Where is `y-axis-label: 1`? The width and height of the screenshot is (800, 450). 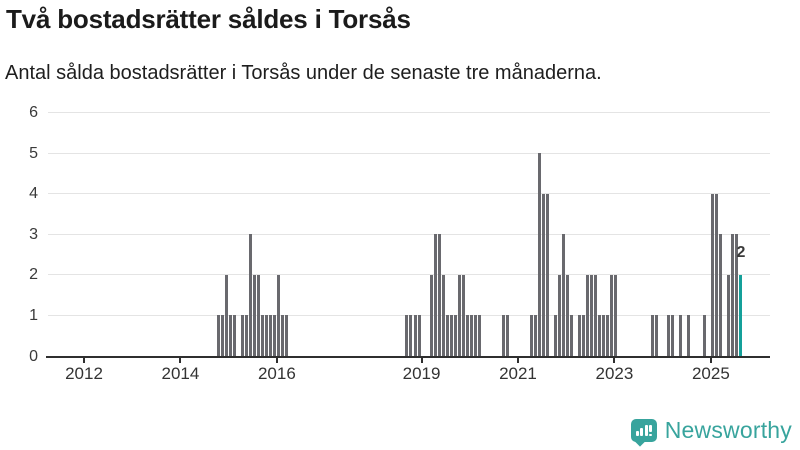 y-axis-label: 1 is located at coordinates (33, 315).